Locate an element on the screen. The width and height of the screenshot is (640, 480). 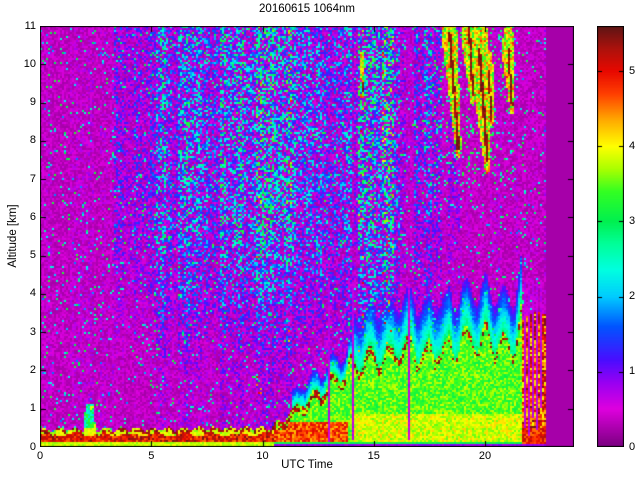
chart-title: 20160615 1064nm is located at coordinates (307, 9).